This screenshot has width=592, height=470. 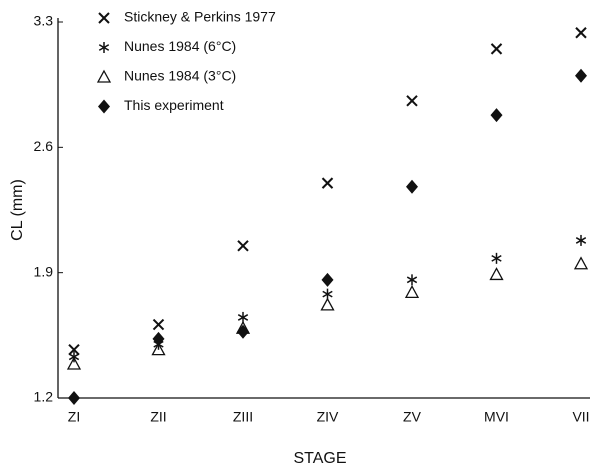 What do you see at coordinates (496, 417) in the screenshot?
I see `x-tick-label: MVI` at bounding box center [496, 417].